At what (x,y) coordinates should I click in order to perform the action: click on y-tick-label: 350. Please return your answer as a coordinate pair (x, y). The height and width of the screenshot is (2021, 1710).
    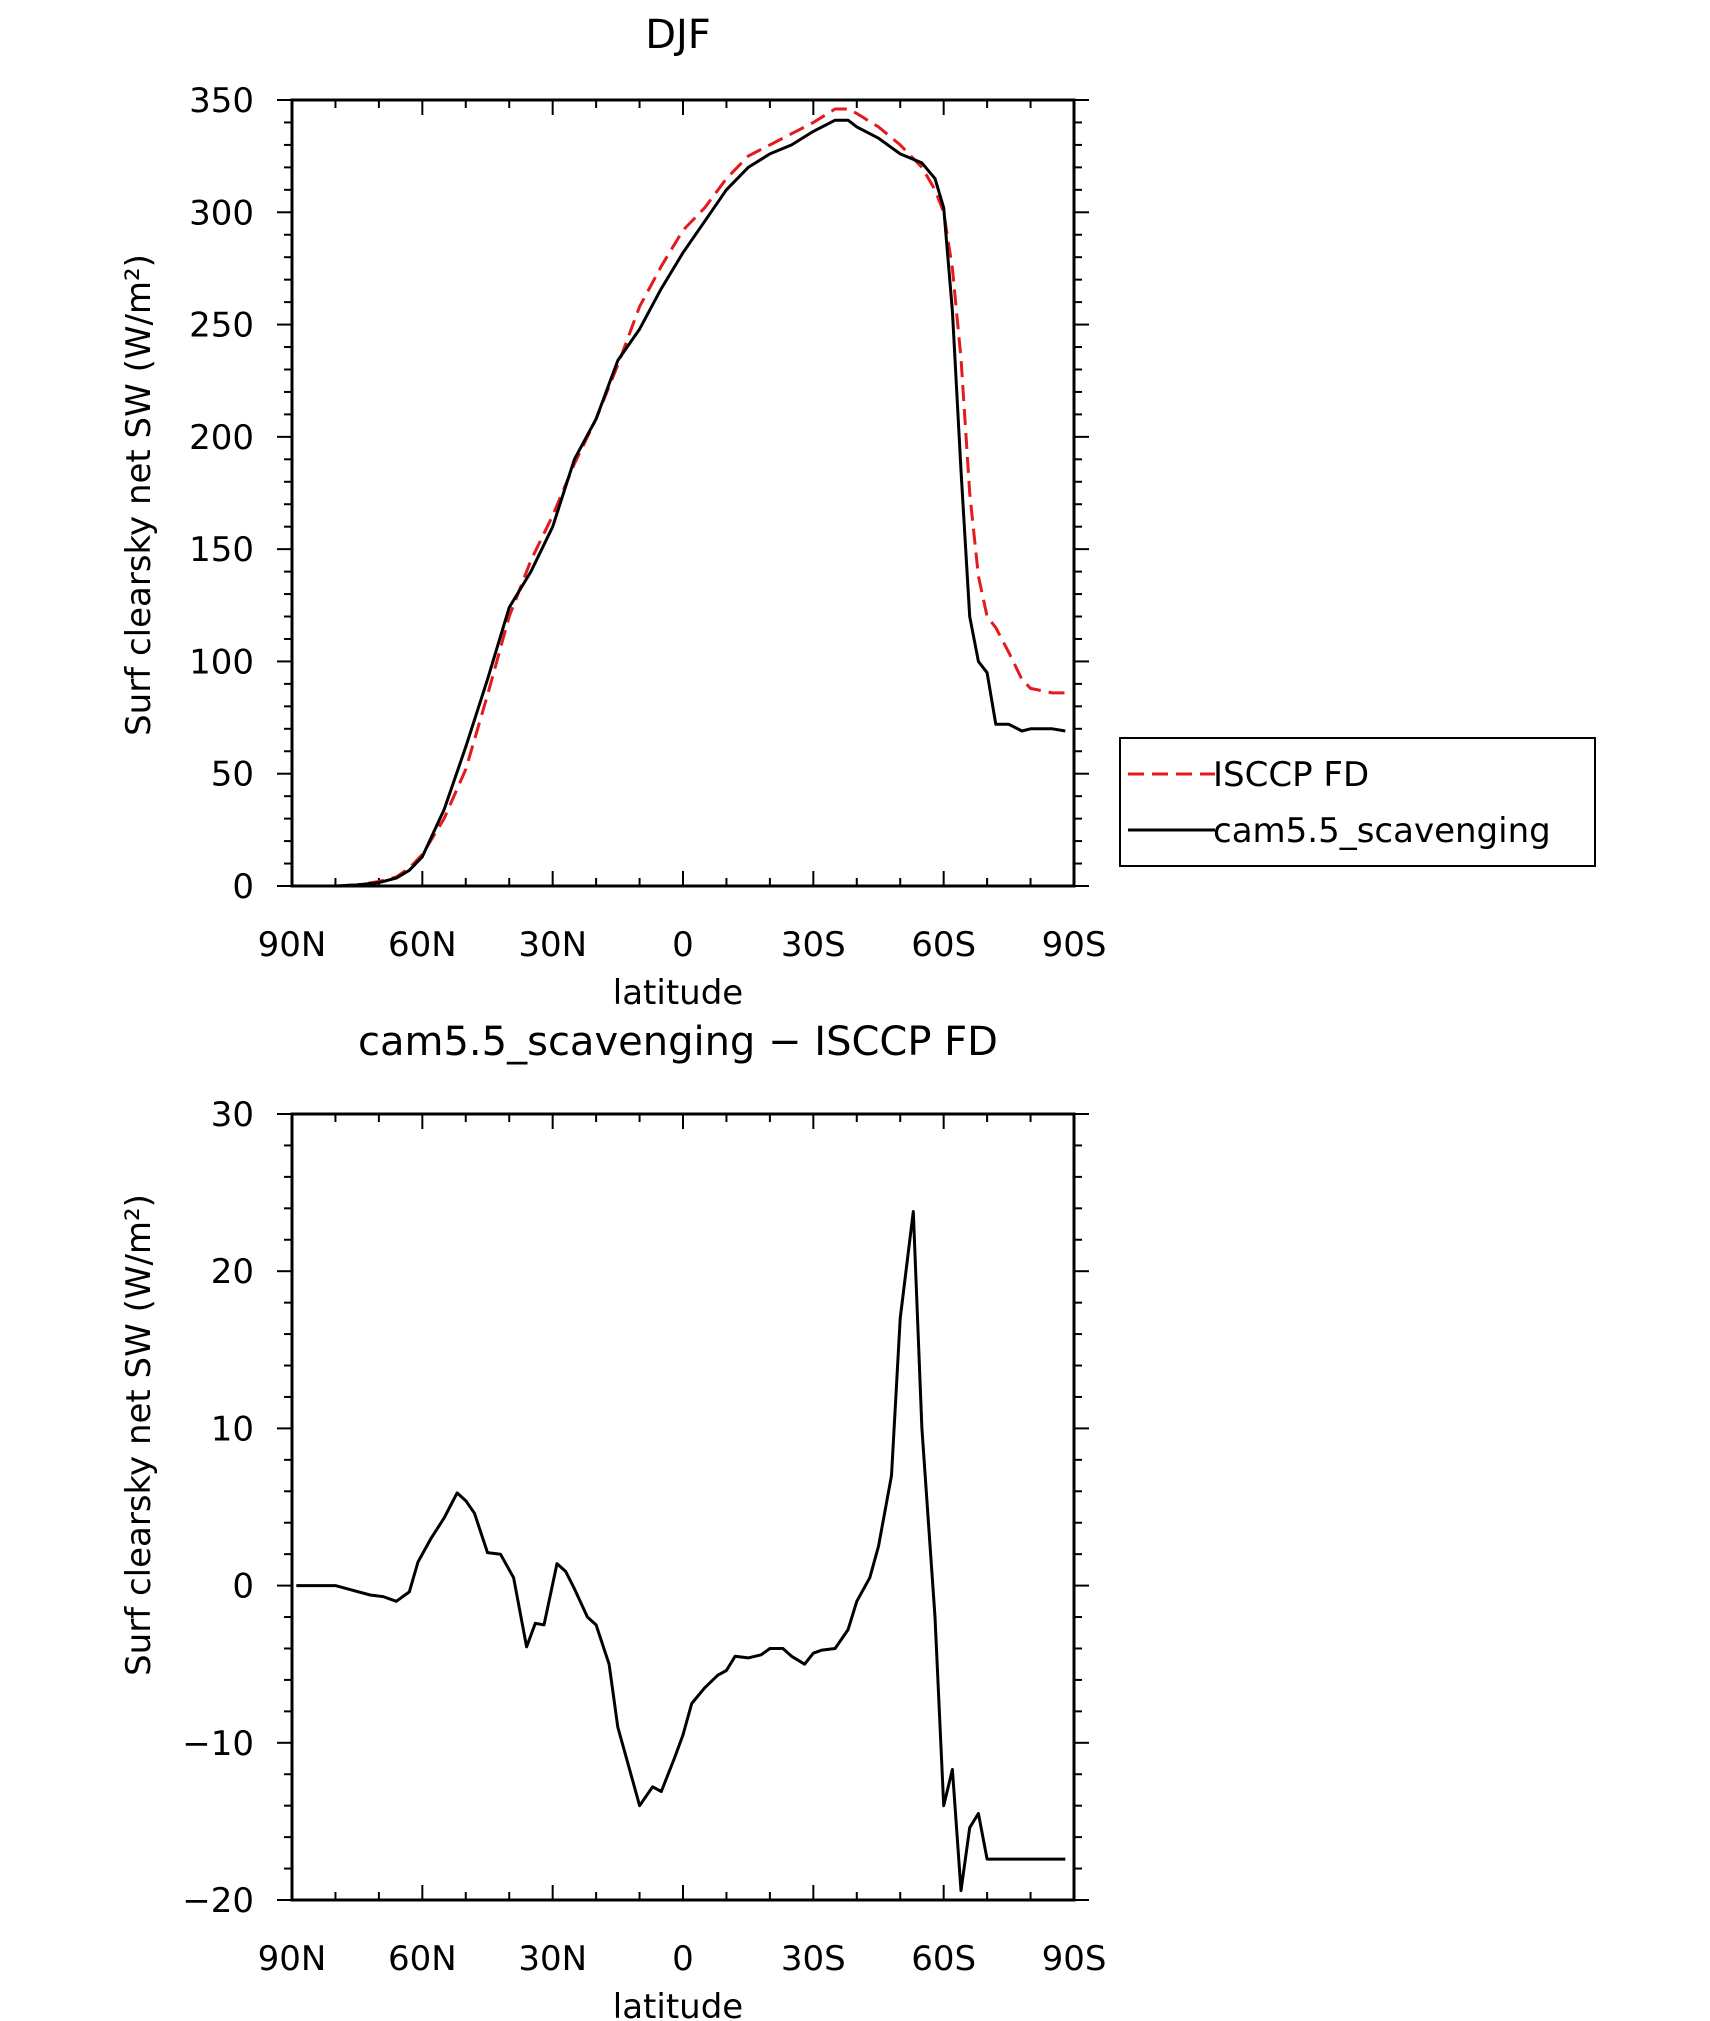
    Looking at the image, I should click on (221, 101).